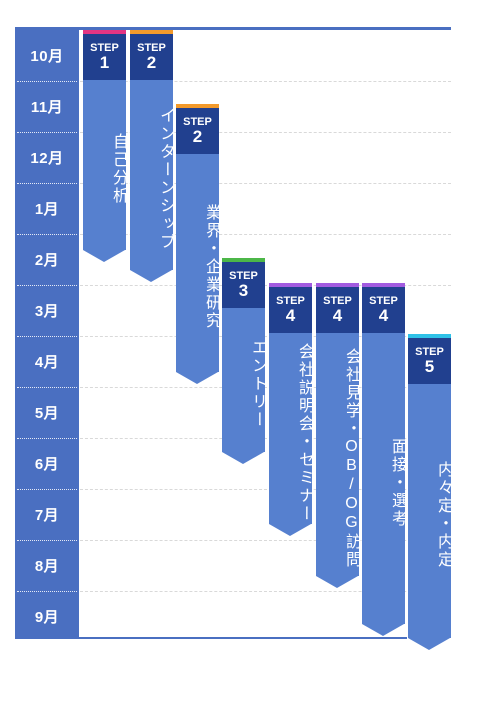  What do you see at coordinates (429, 366) in the screenshot?
I see `step-number: 5` at bounding box center [429, 366].